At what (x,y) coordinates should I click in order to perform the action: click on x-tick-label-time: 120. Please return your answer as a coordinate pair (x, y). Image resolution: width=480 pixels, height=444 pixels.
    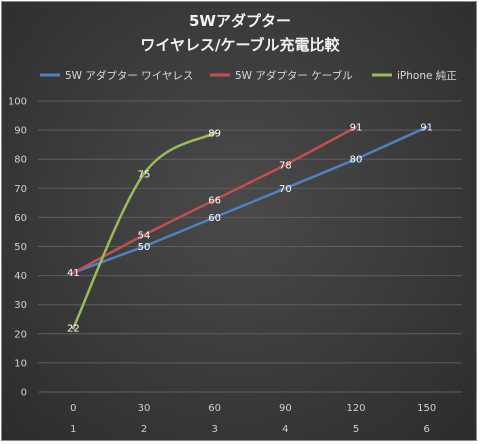
    Looking at the image, I should click on (355, 408).